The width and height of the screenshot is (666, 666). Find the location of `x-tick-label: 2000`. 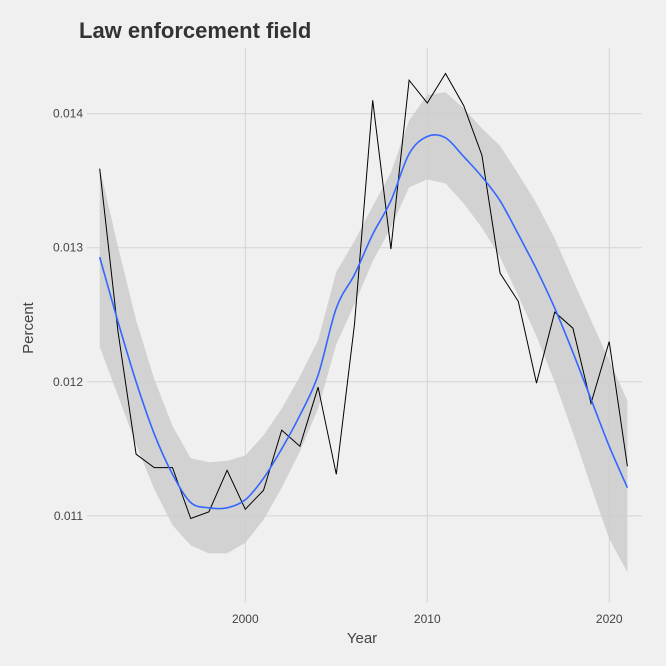

x-tick-label: 2000 is located at coordinates (245, 619).